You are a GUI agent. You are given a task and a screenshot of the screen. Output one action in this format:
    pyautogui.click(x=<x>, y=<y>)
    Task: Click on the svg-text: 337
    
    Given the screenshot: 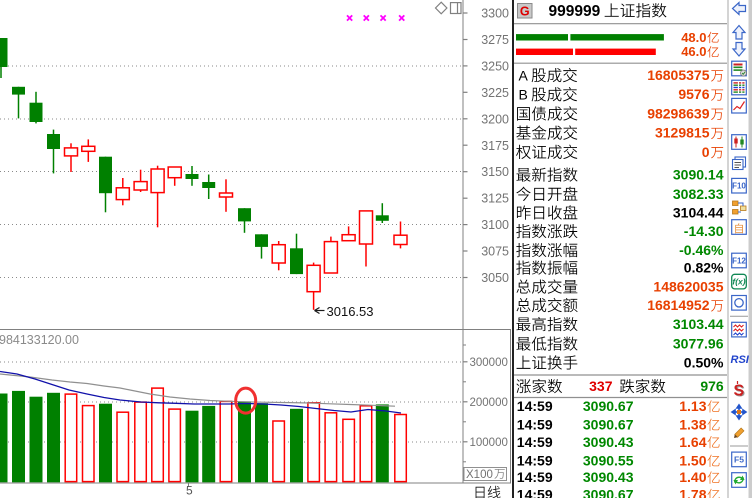 What is the action you would take?
    pyautogui.click(x=601, y=386)
    